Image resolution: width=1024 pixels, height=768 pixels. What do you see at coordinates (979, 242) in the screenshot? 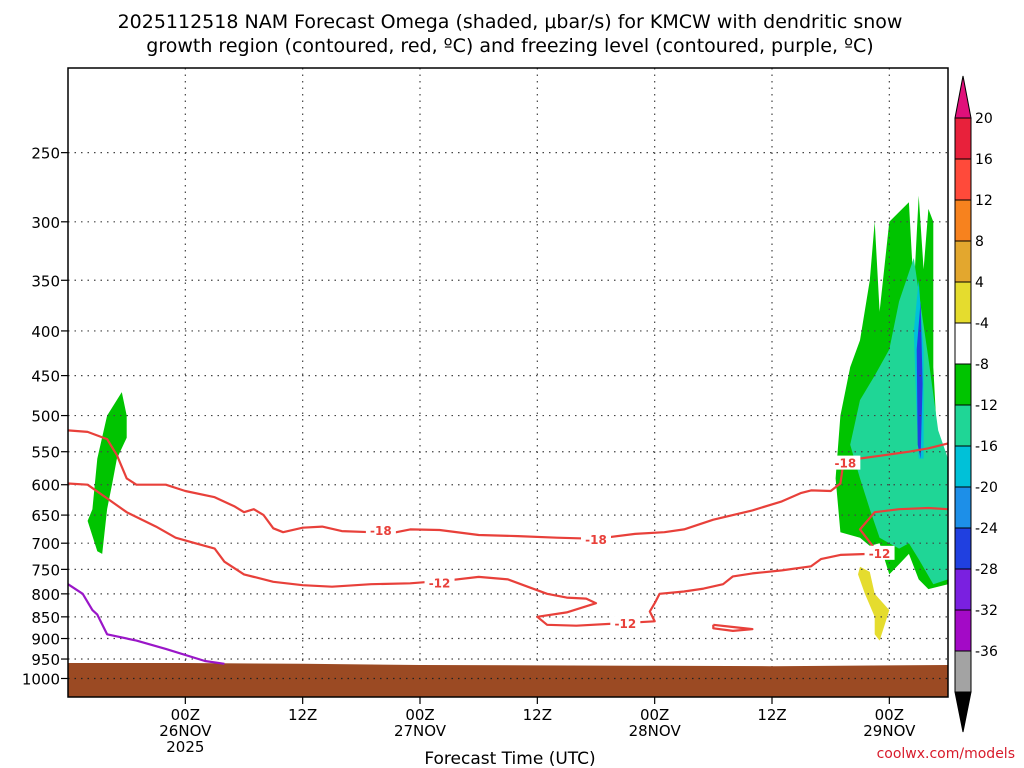
I see `colorbar-tick-label: 8` at bounding box center [979, 242].